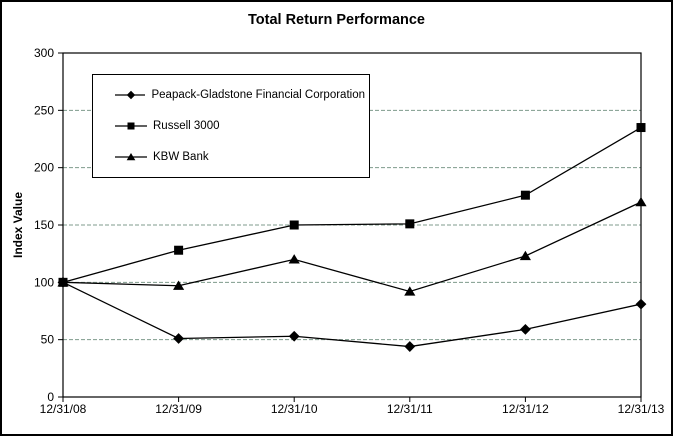 Image resolution: width=673 pixels, height=436 pixels. I want to click on legend-item: Peapack-Gladstone Financial Corporation, so click(240, 95).